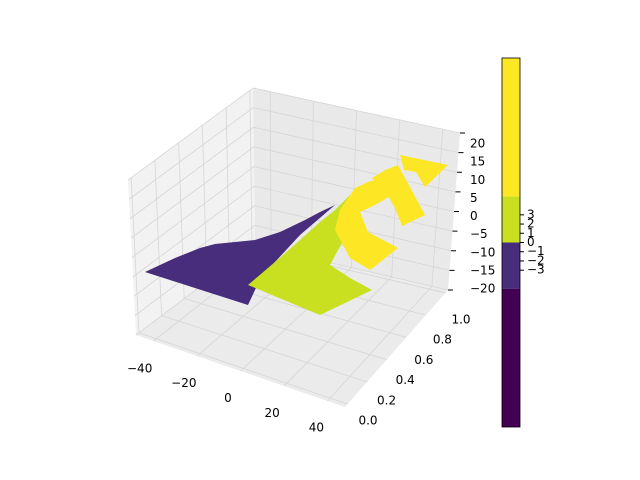 The image size is (640, 480). Describe the element at coordinates (474, 216) in the screenshot. I see `z-tick-label: 0` at that location.